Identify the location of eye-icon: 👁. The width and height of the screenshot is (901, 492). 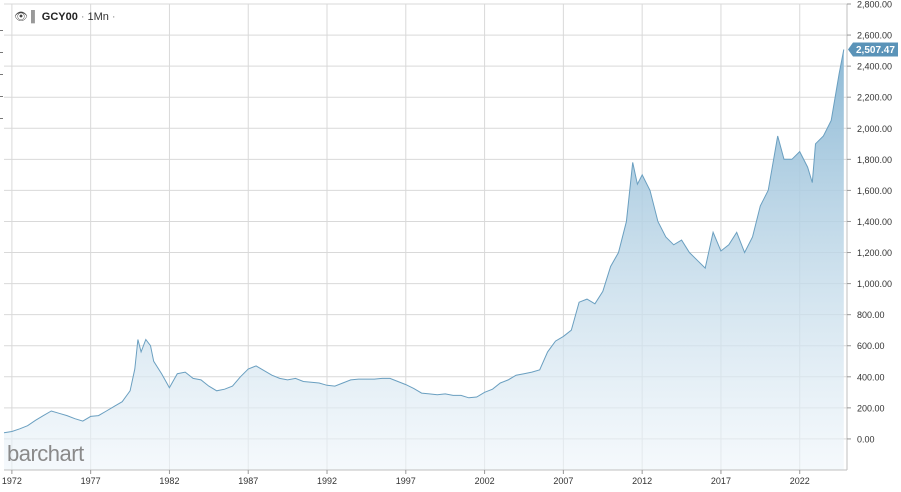
(21, 17).